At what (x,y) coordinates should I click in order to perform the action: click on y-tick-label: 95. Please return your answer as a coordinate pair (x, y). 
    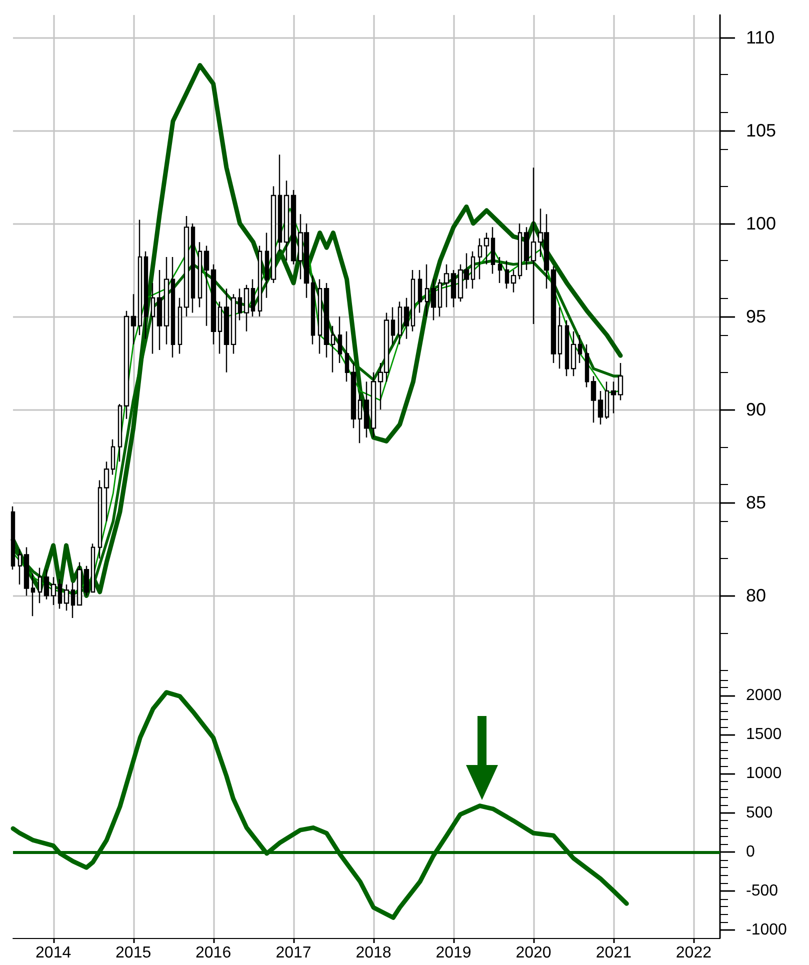
    Looking at the image, I should click on (756, 316).